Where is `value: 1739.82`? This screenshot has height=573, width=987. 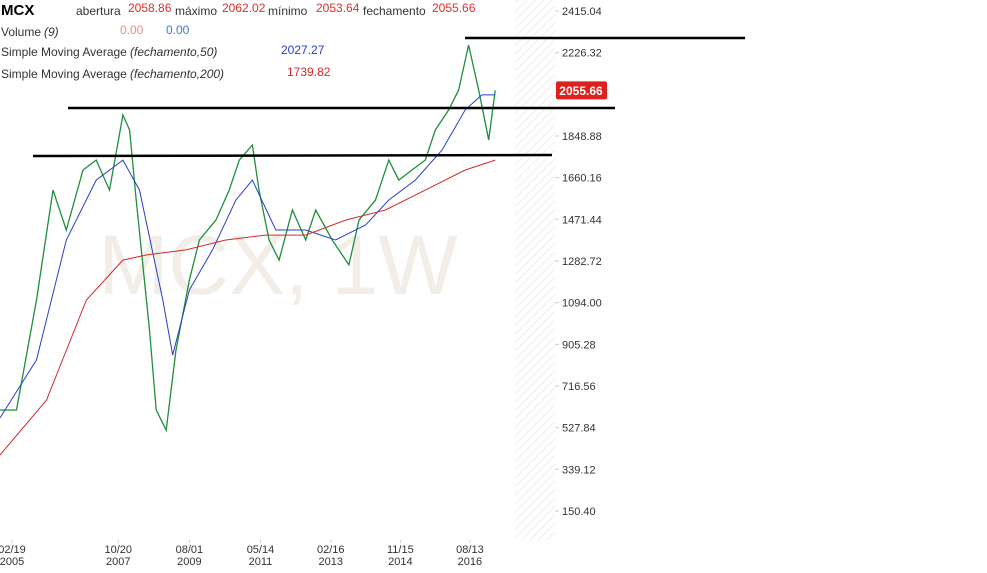 value: 1739.82 is located at coordinates (309, 72).